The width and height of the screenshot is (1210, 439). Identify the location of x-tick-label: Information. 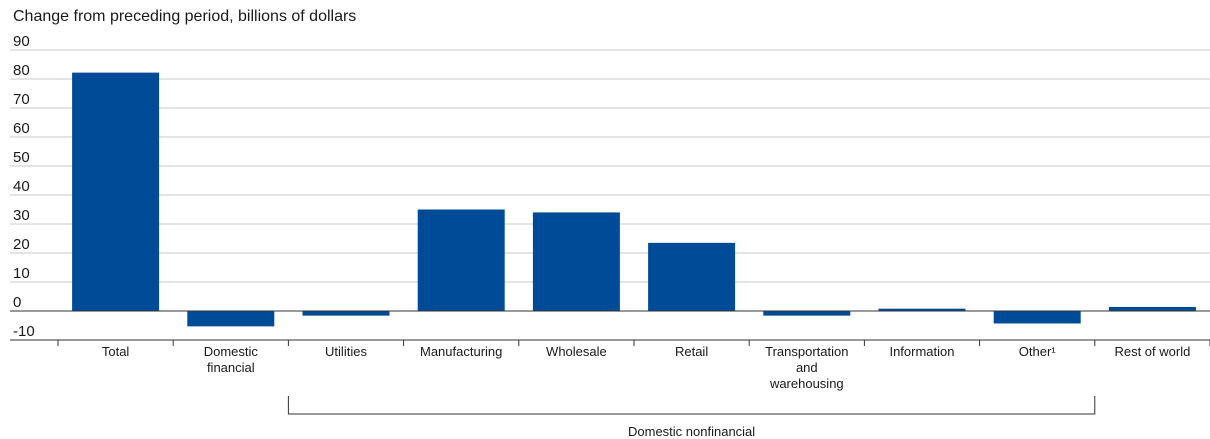
(921, 351).